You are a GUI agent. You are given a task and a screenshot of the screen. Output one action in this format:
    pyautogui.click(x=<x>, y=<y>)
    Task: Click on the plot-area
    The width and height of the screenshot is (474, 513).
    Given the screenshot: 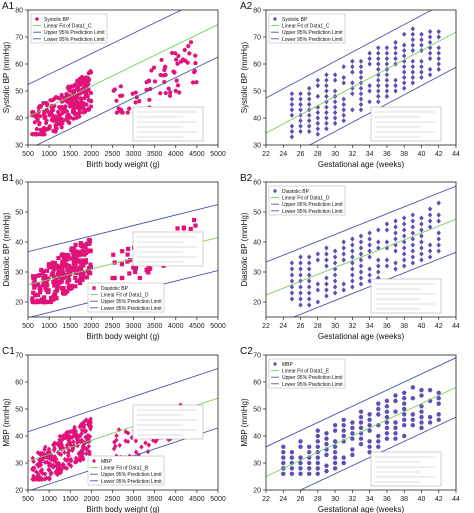 What is the action you would take?
    pyautogui.click(x=361, y=77)
    